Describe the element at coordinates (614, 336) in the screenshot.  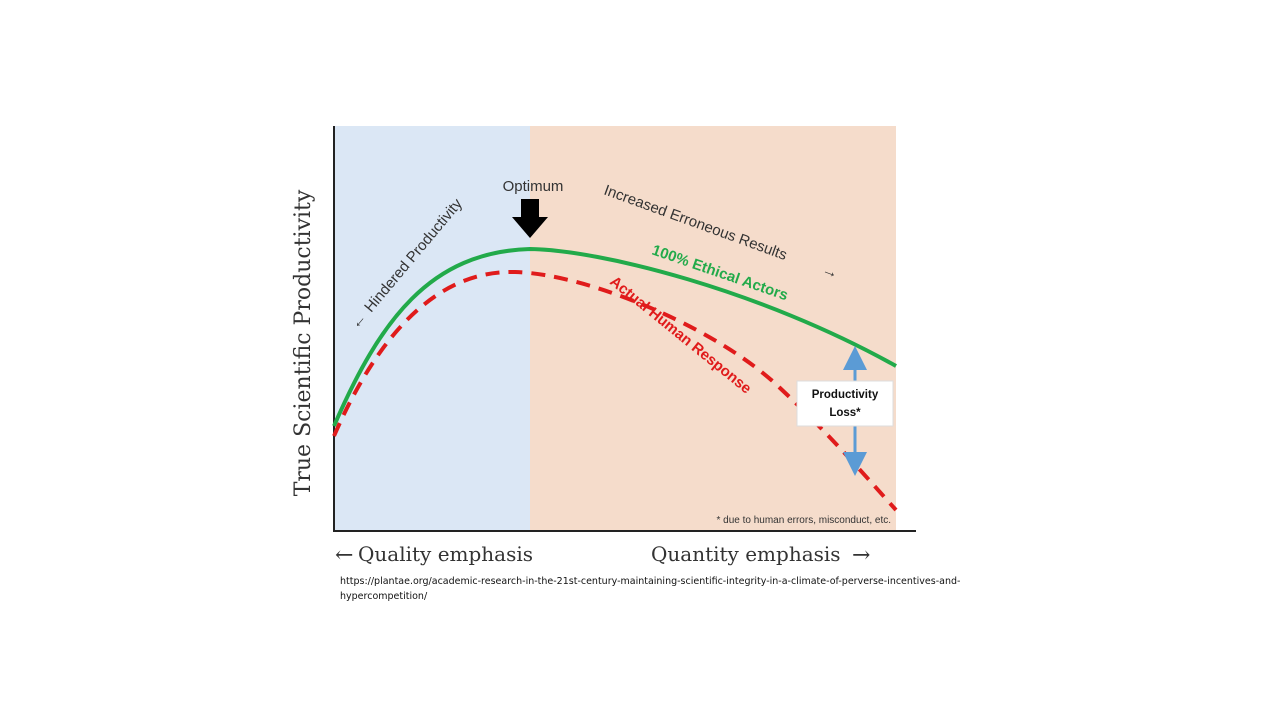
I see `ethical-actors-curve` at that location.